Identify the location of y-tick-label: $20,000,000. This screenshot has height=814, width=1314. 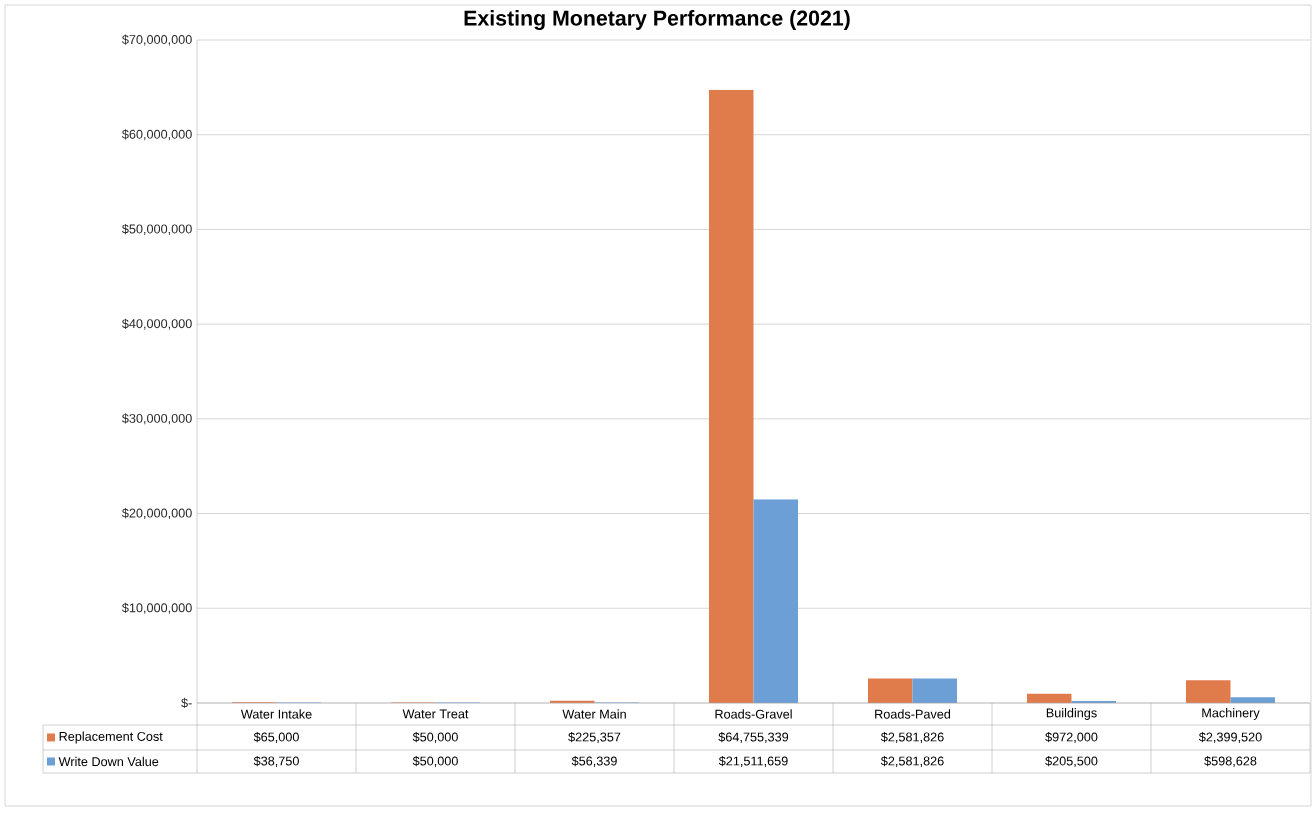
(157, 514).